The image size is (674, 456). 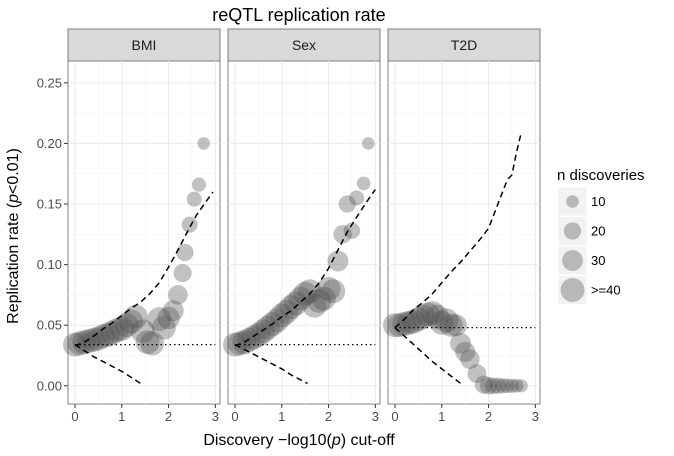 I want to click on facet-strip-label: BMI, so click(x=144, y=45).